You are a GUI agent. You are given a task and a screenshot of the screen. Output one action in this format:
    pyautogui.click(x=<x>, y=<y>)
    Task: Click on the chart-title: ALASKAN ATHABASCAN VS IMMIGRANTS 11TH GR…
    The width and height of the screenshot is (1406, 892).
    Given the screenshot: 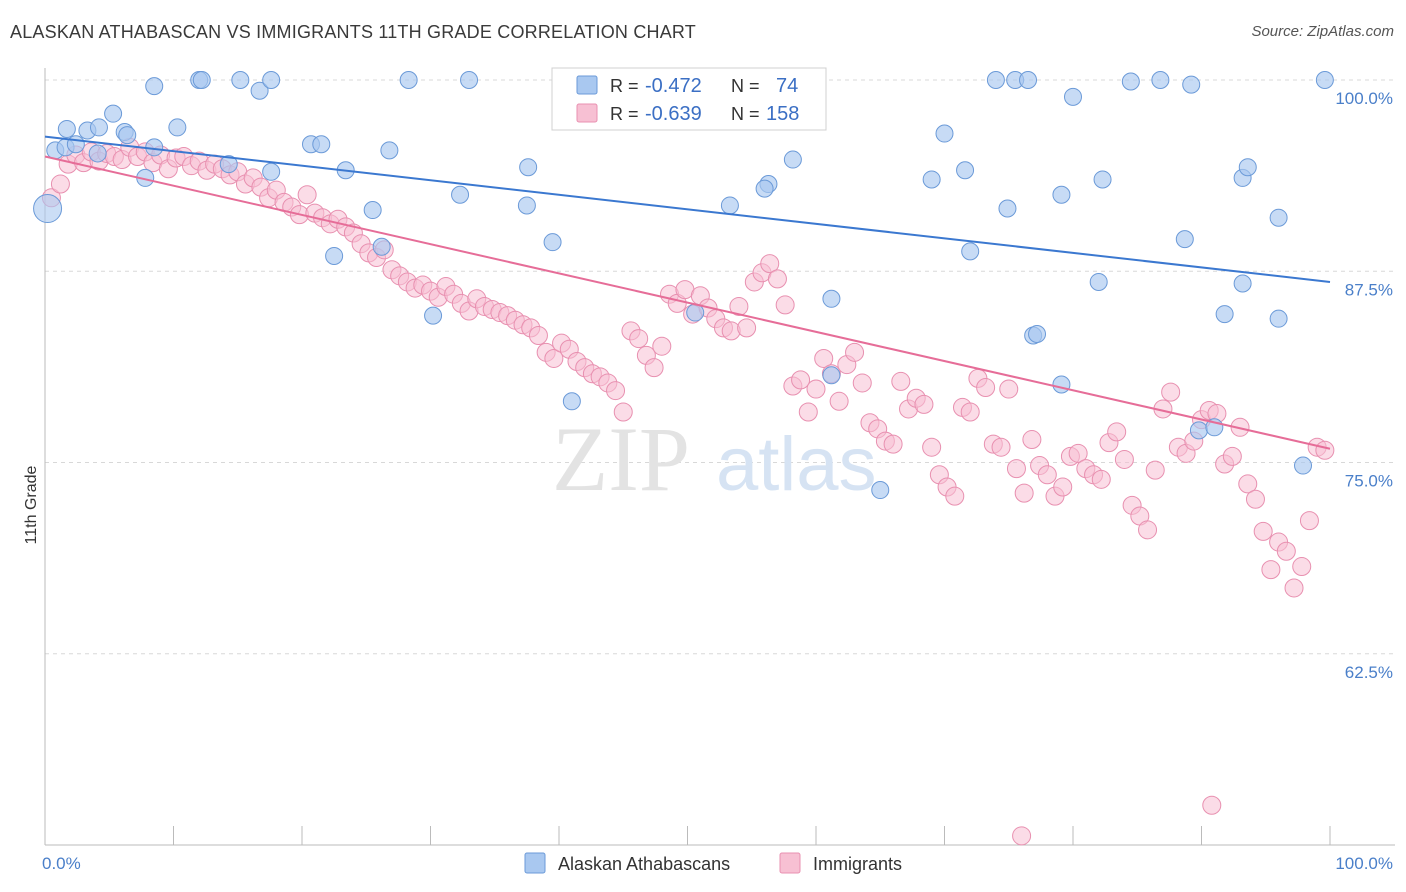 What is the action you would take?
    pyautogui.click(x=353, y=32)
    